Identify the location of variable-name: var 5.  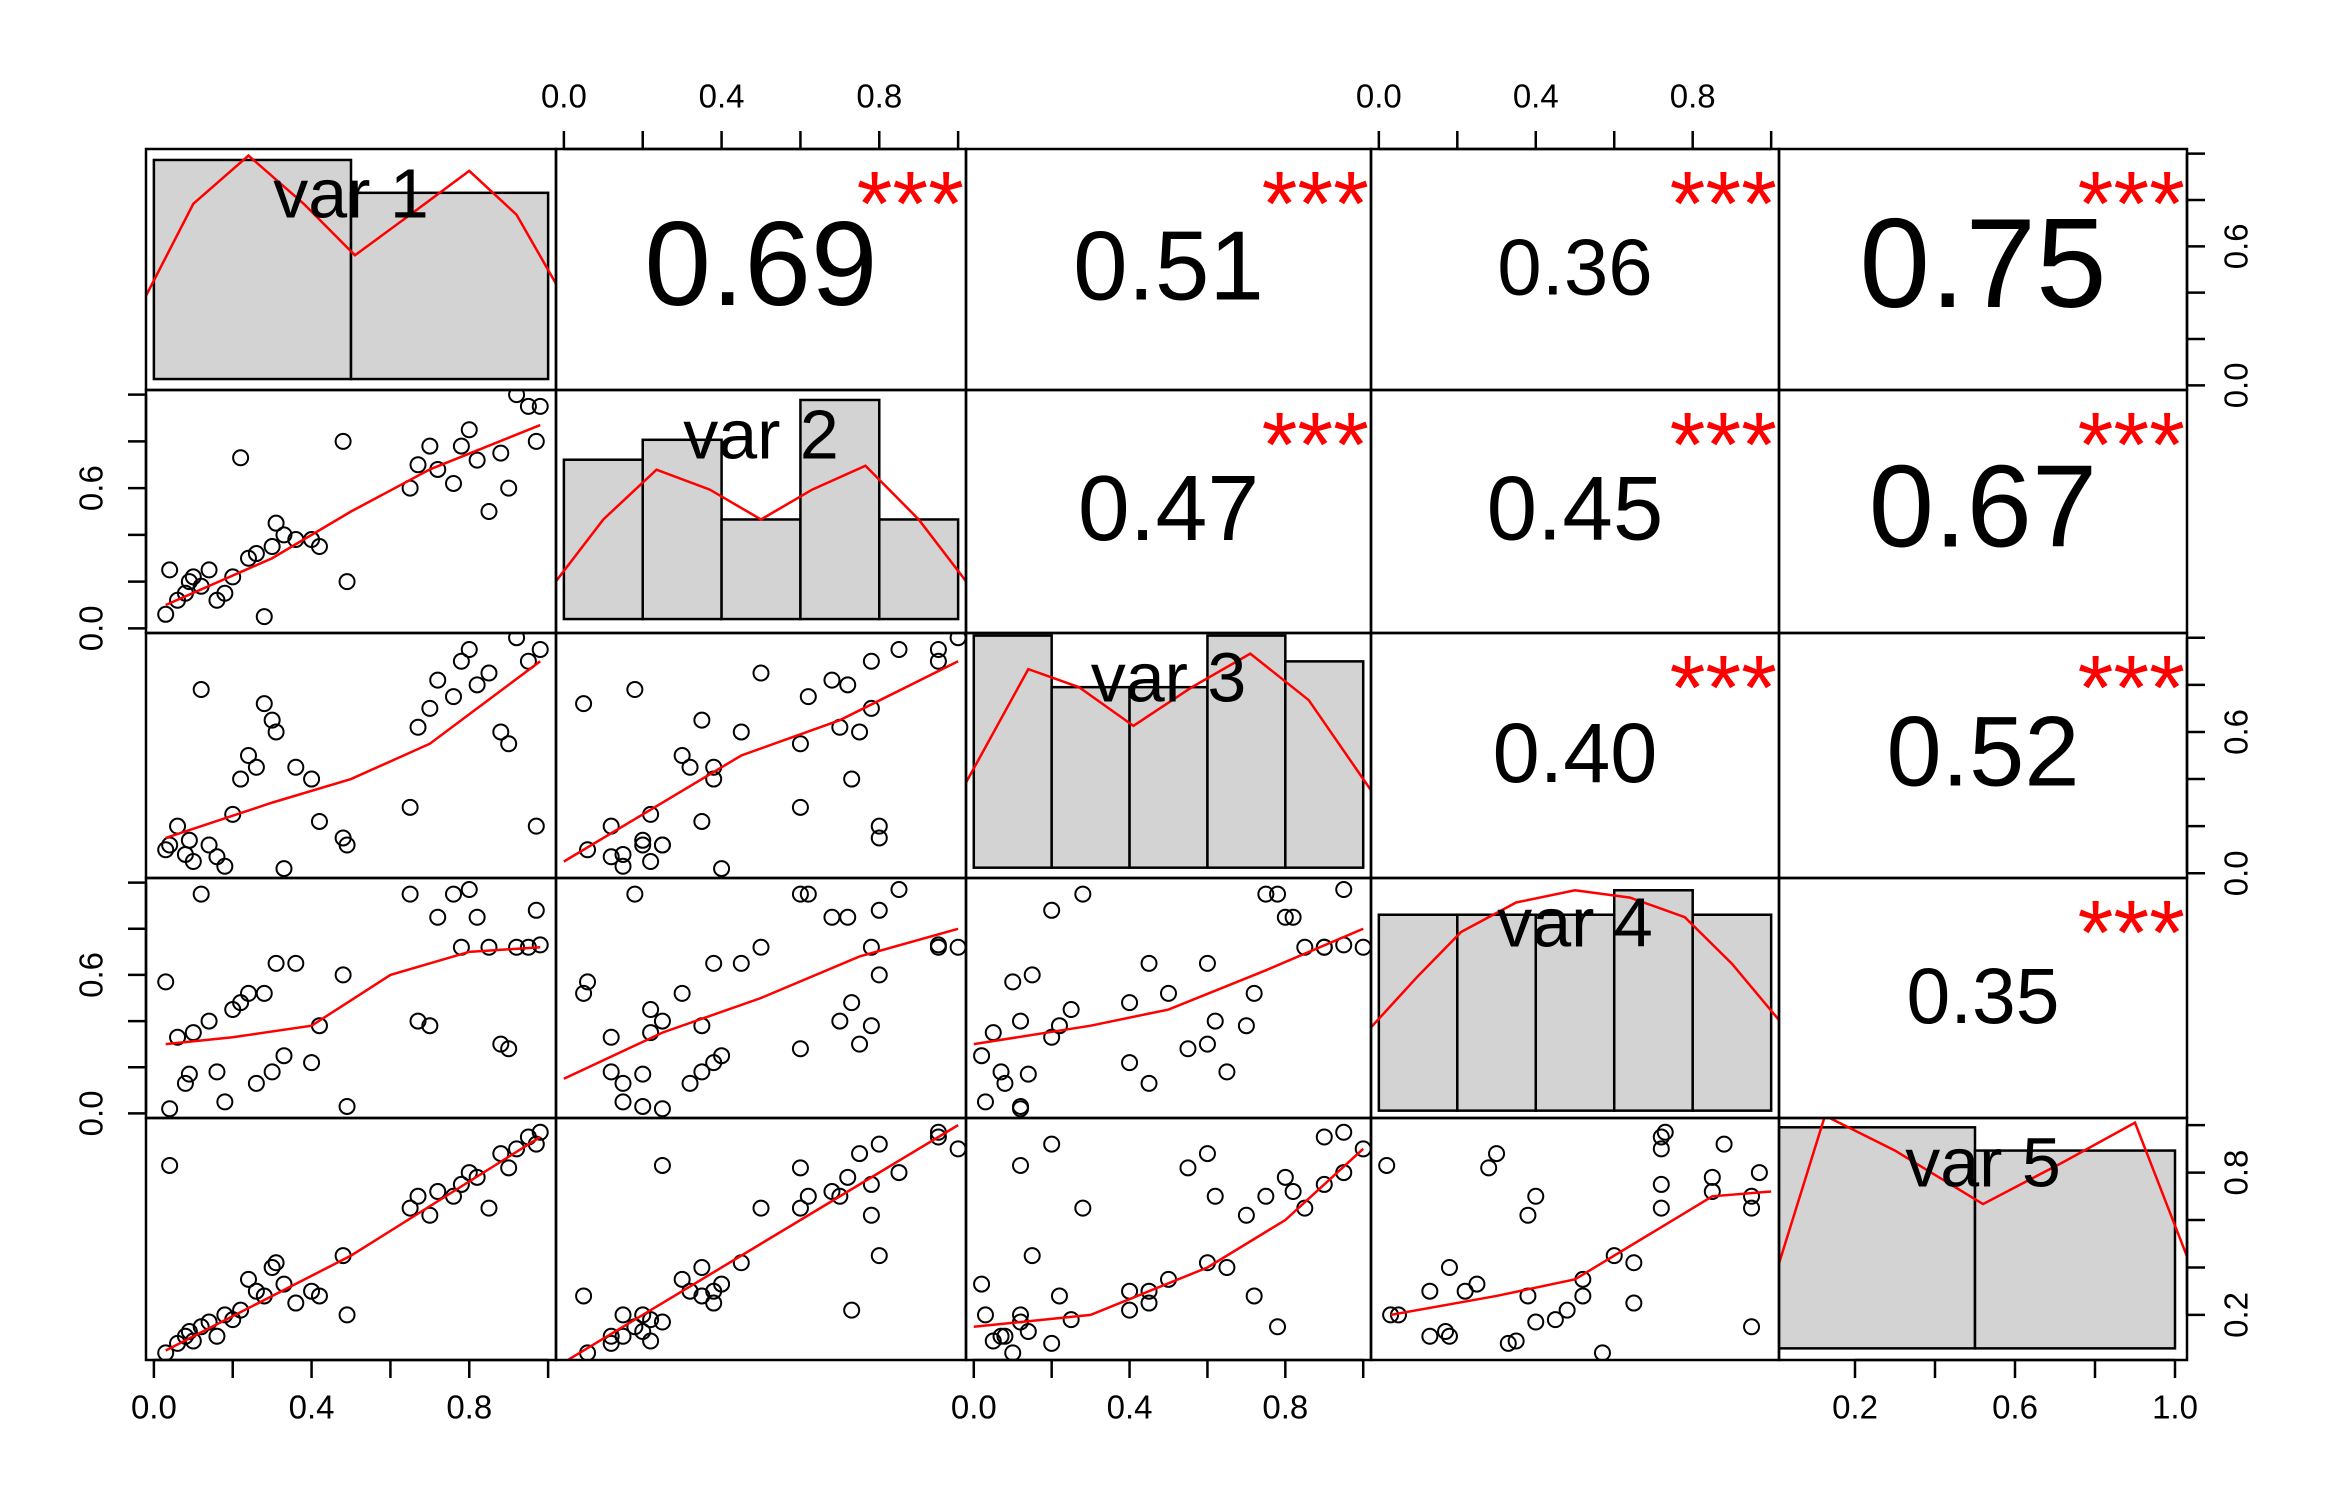
(1983, 1162).